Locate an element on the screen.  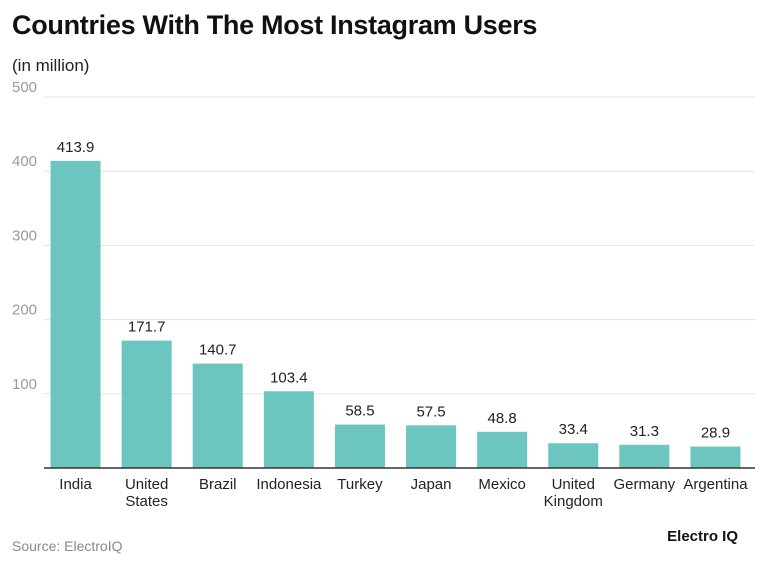
data-label: 171.7 is located at coordinates (147, 327).